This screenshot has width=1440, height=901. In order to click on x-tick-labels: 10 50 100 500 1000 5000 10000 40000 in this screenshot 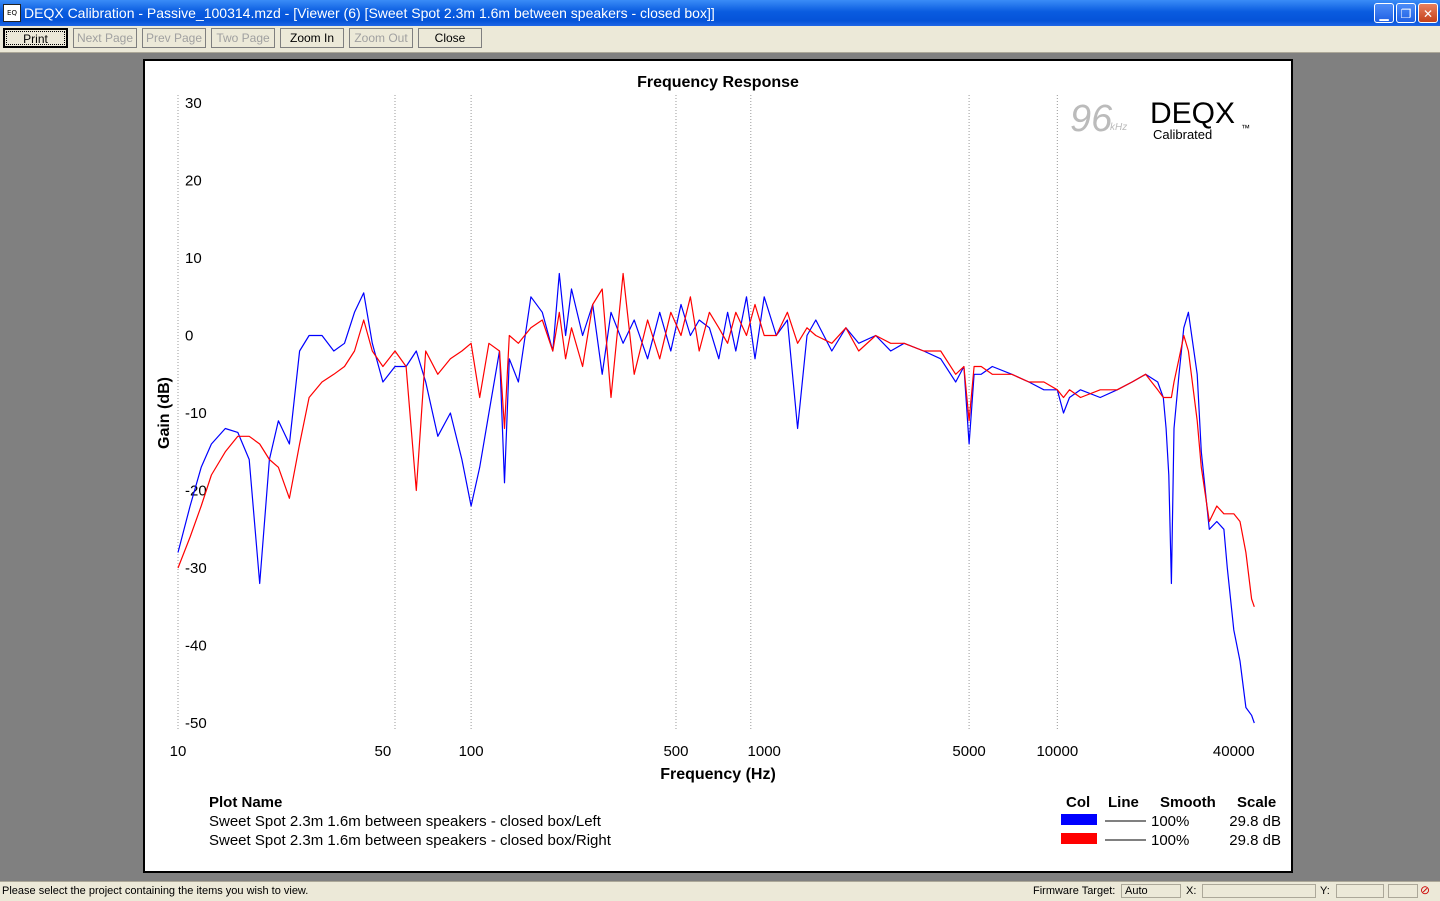, I will do `click(712, 751)`.